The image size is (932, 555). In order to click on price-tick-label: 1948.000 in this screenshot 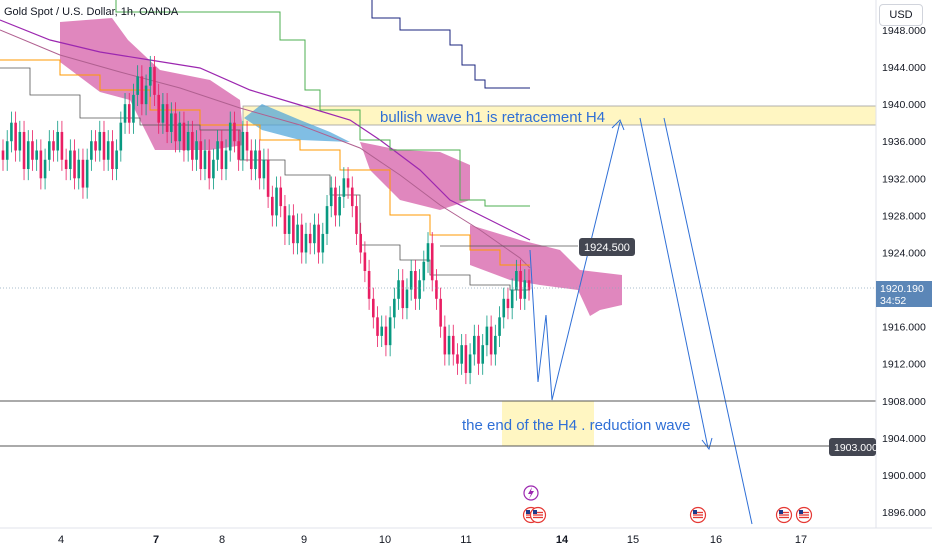, I will do `click(904, 31)`.